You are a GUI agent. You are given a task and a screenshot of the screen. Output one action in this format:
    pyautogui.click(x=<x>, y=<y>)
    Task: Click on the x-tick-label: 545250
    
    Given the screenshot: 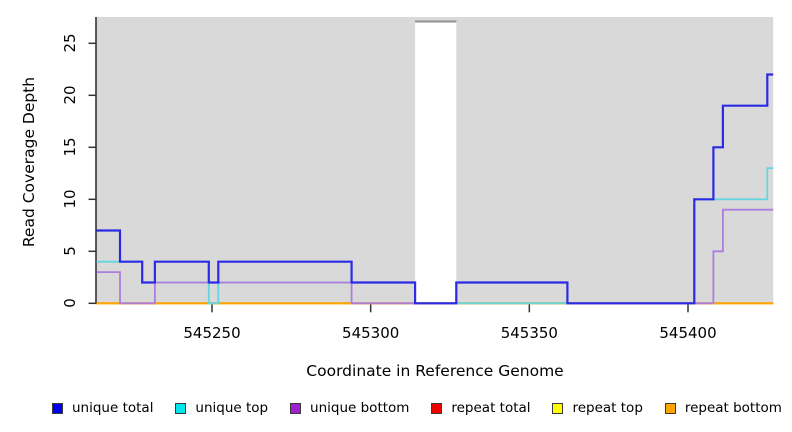 What is the action you would take?
    pyautogui.click(x=212, y=333)
    